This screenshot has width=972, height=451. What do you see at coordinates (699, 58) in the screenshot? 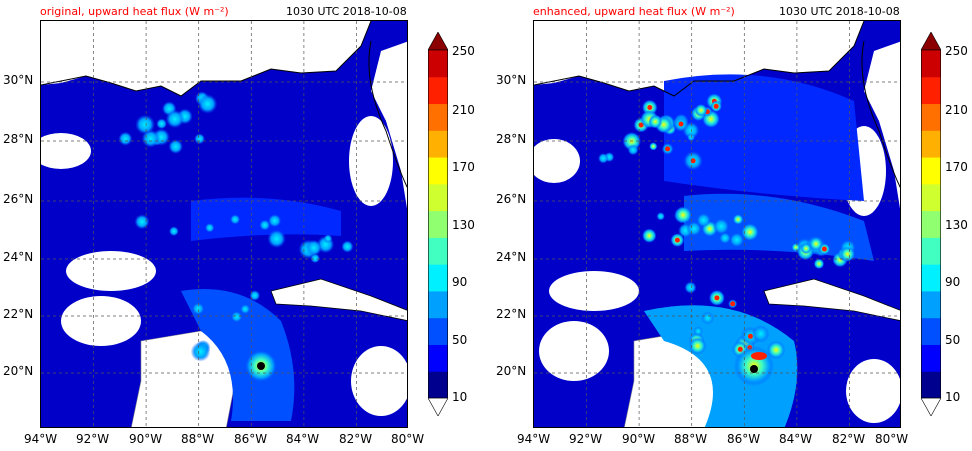
I see `us-gulf-coast-land` at bounding box center [699, 58].